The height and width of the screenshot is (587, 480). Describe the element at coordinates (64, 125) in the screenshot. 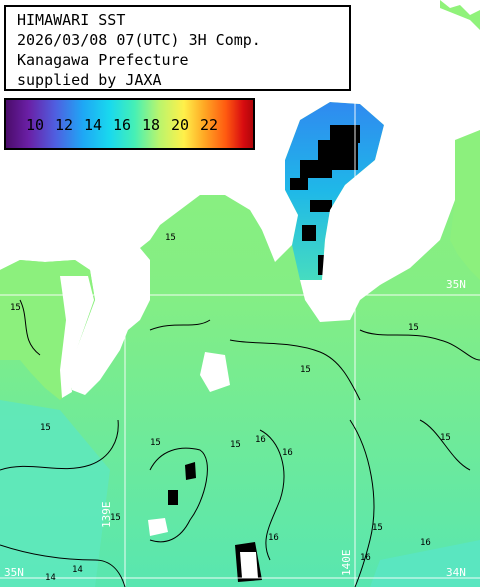

I see `legend-tick: 12` at that location.